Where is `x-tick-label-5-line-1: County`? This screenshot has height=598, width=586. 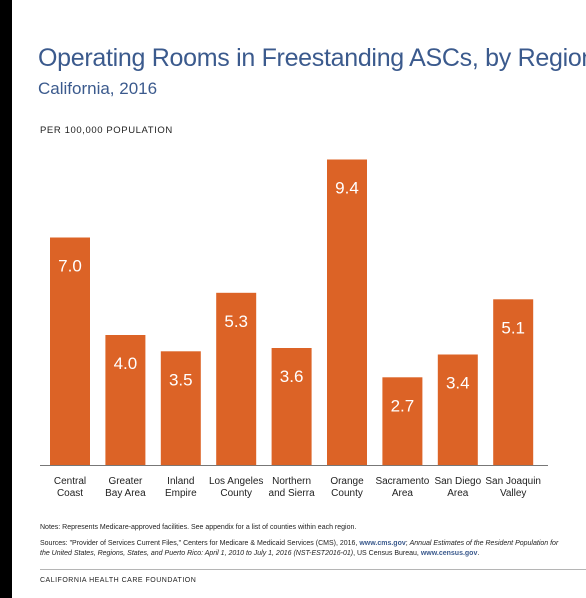
x-tick-label-5-line-1: County is located at coordinates (347, 493).